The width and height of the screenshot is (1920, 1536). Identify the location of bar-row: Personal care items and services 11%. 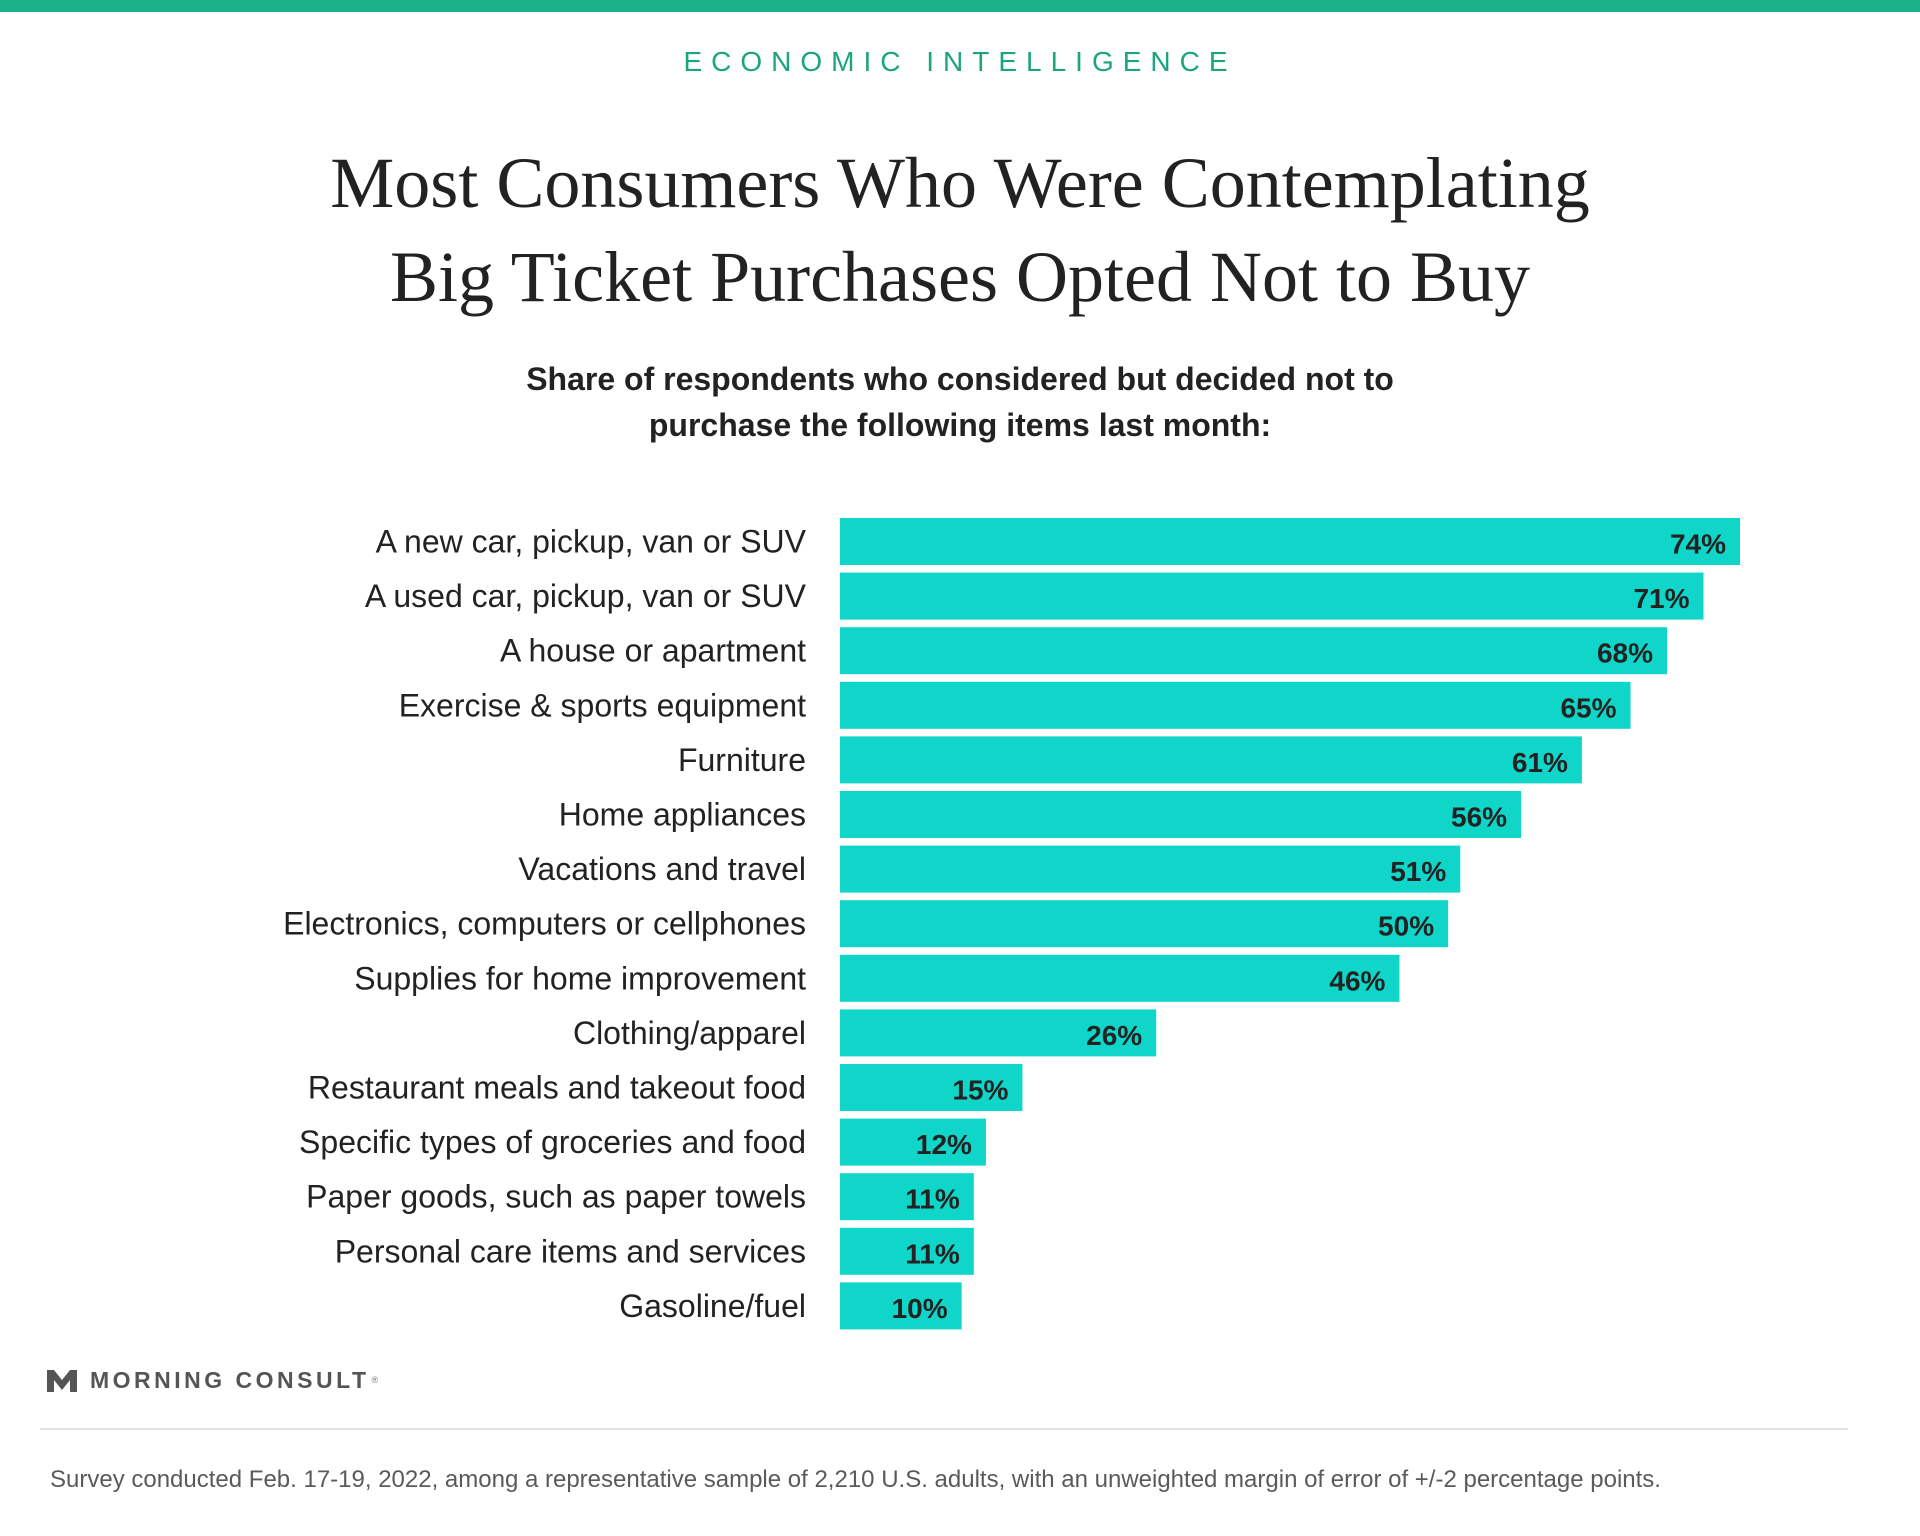
(654, 1251).